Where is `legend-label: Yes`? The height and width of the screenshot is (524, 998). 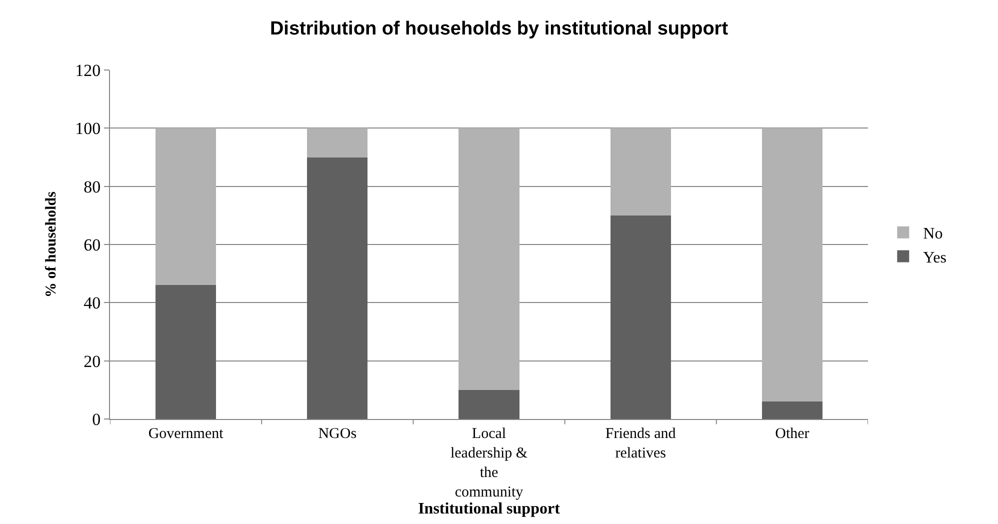 legend-label: Yes is located at coordinates (934, 257).